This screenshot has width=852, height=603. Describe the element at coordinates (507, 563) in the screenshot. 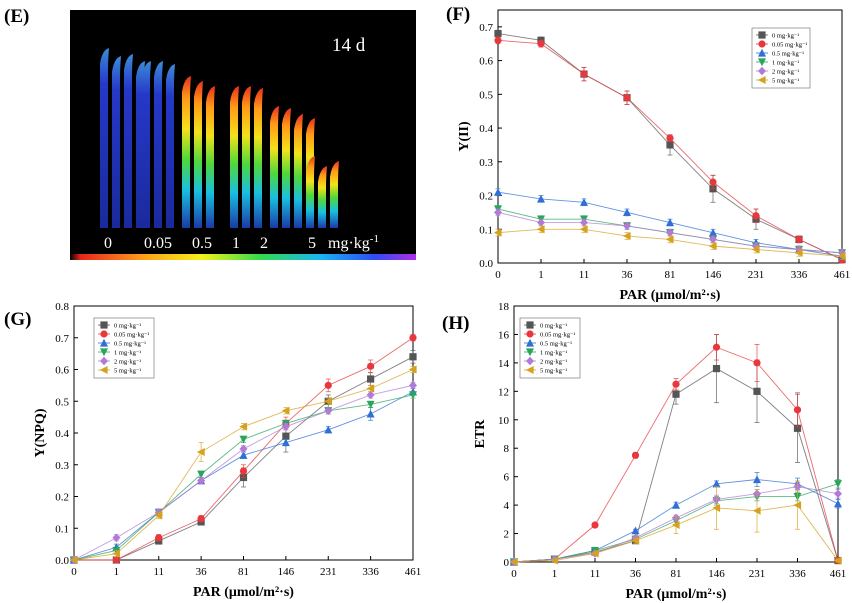

I see `y-tick-label: 0` at that location.